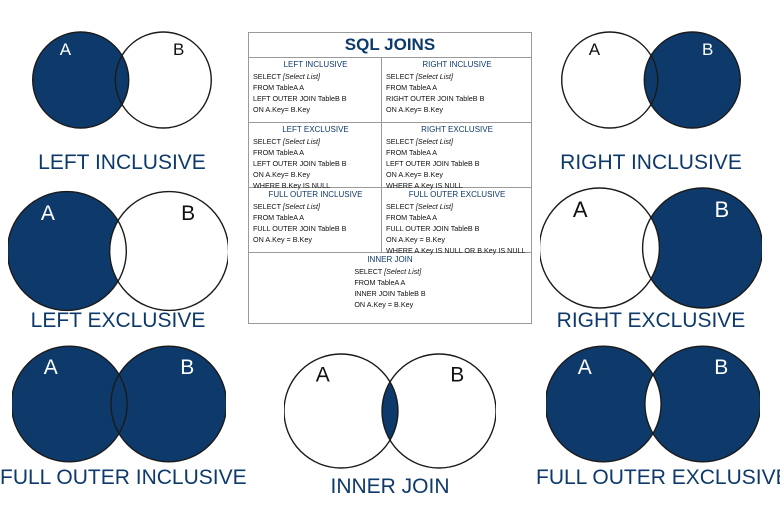  What do you see at coordinates (658, 477) in the screenshot?
I see `caption-full-outer-exclusive: FULL OUTER EXCLUSIVE` at bounding box center [658, 477].